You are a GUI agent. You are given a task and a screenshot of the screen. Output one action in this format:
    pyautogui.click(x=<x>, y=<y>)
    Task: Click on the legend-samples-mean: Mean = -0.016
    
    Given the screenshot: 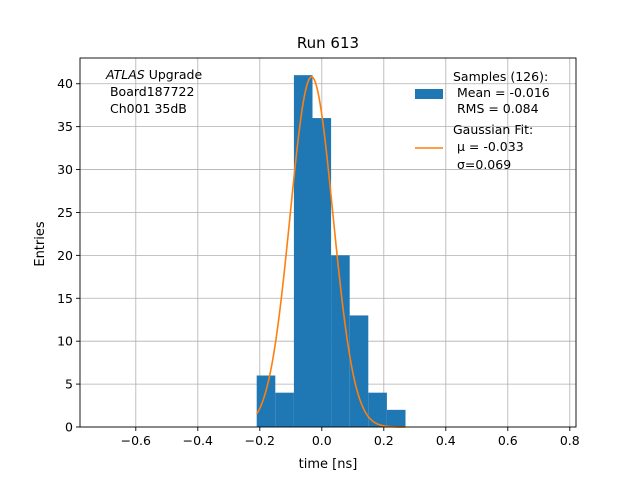 What is the action you would take?
    pyautogui.click(x=501, y=92)
    